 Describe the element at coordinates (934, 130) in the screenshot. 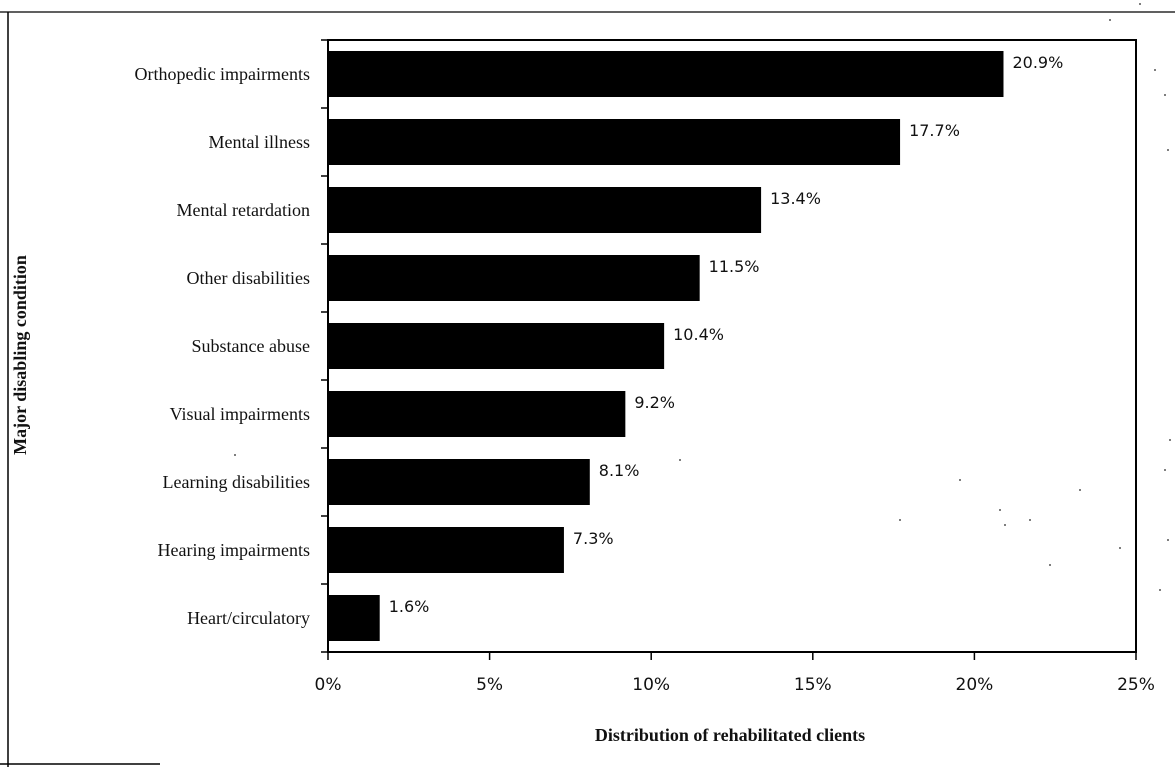

I see `data-label: 17.7%` at that location.